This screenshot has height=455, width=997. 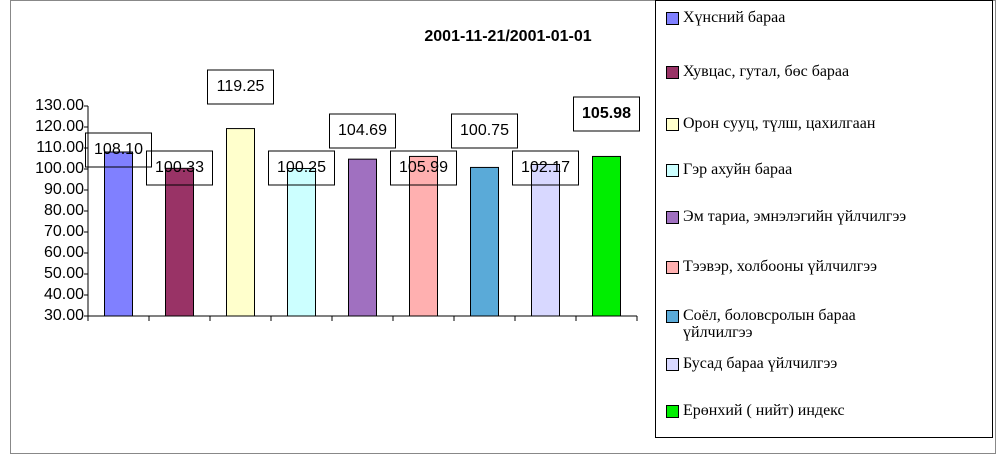 I want to click on y-tick-label: 100.00, so click(x=59, y=168).